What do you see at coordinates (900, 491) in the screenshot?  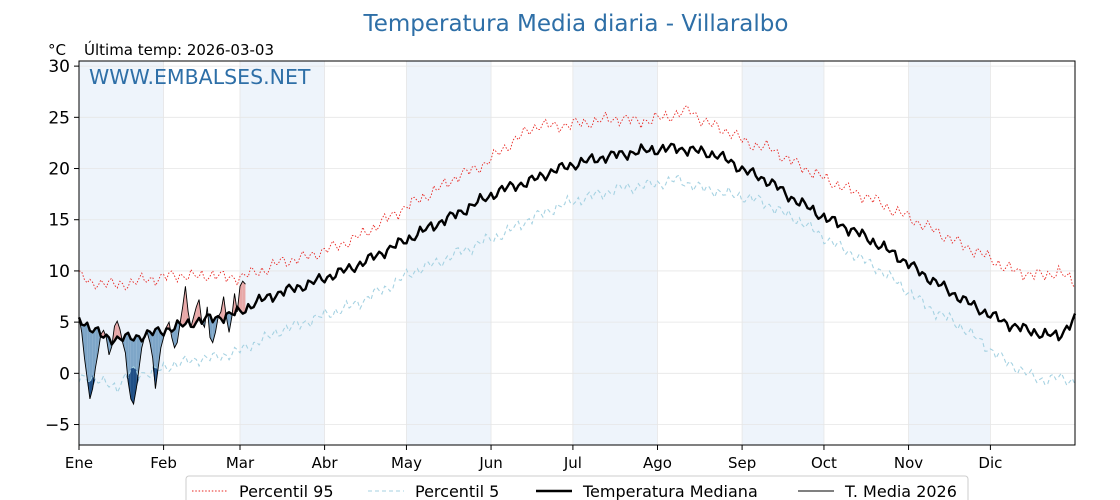 I see `legend-label: T. Media 2026` at bounding box center [900, 491].